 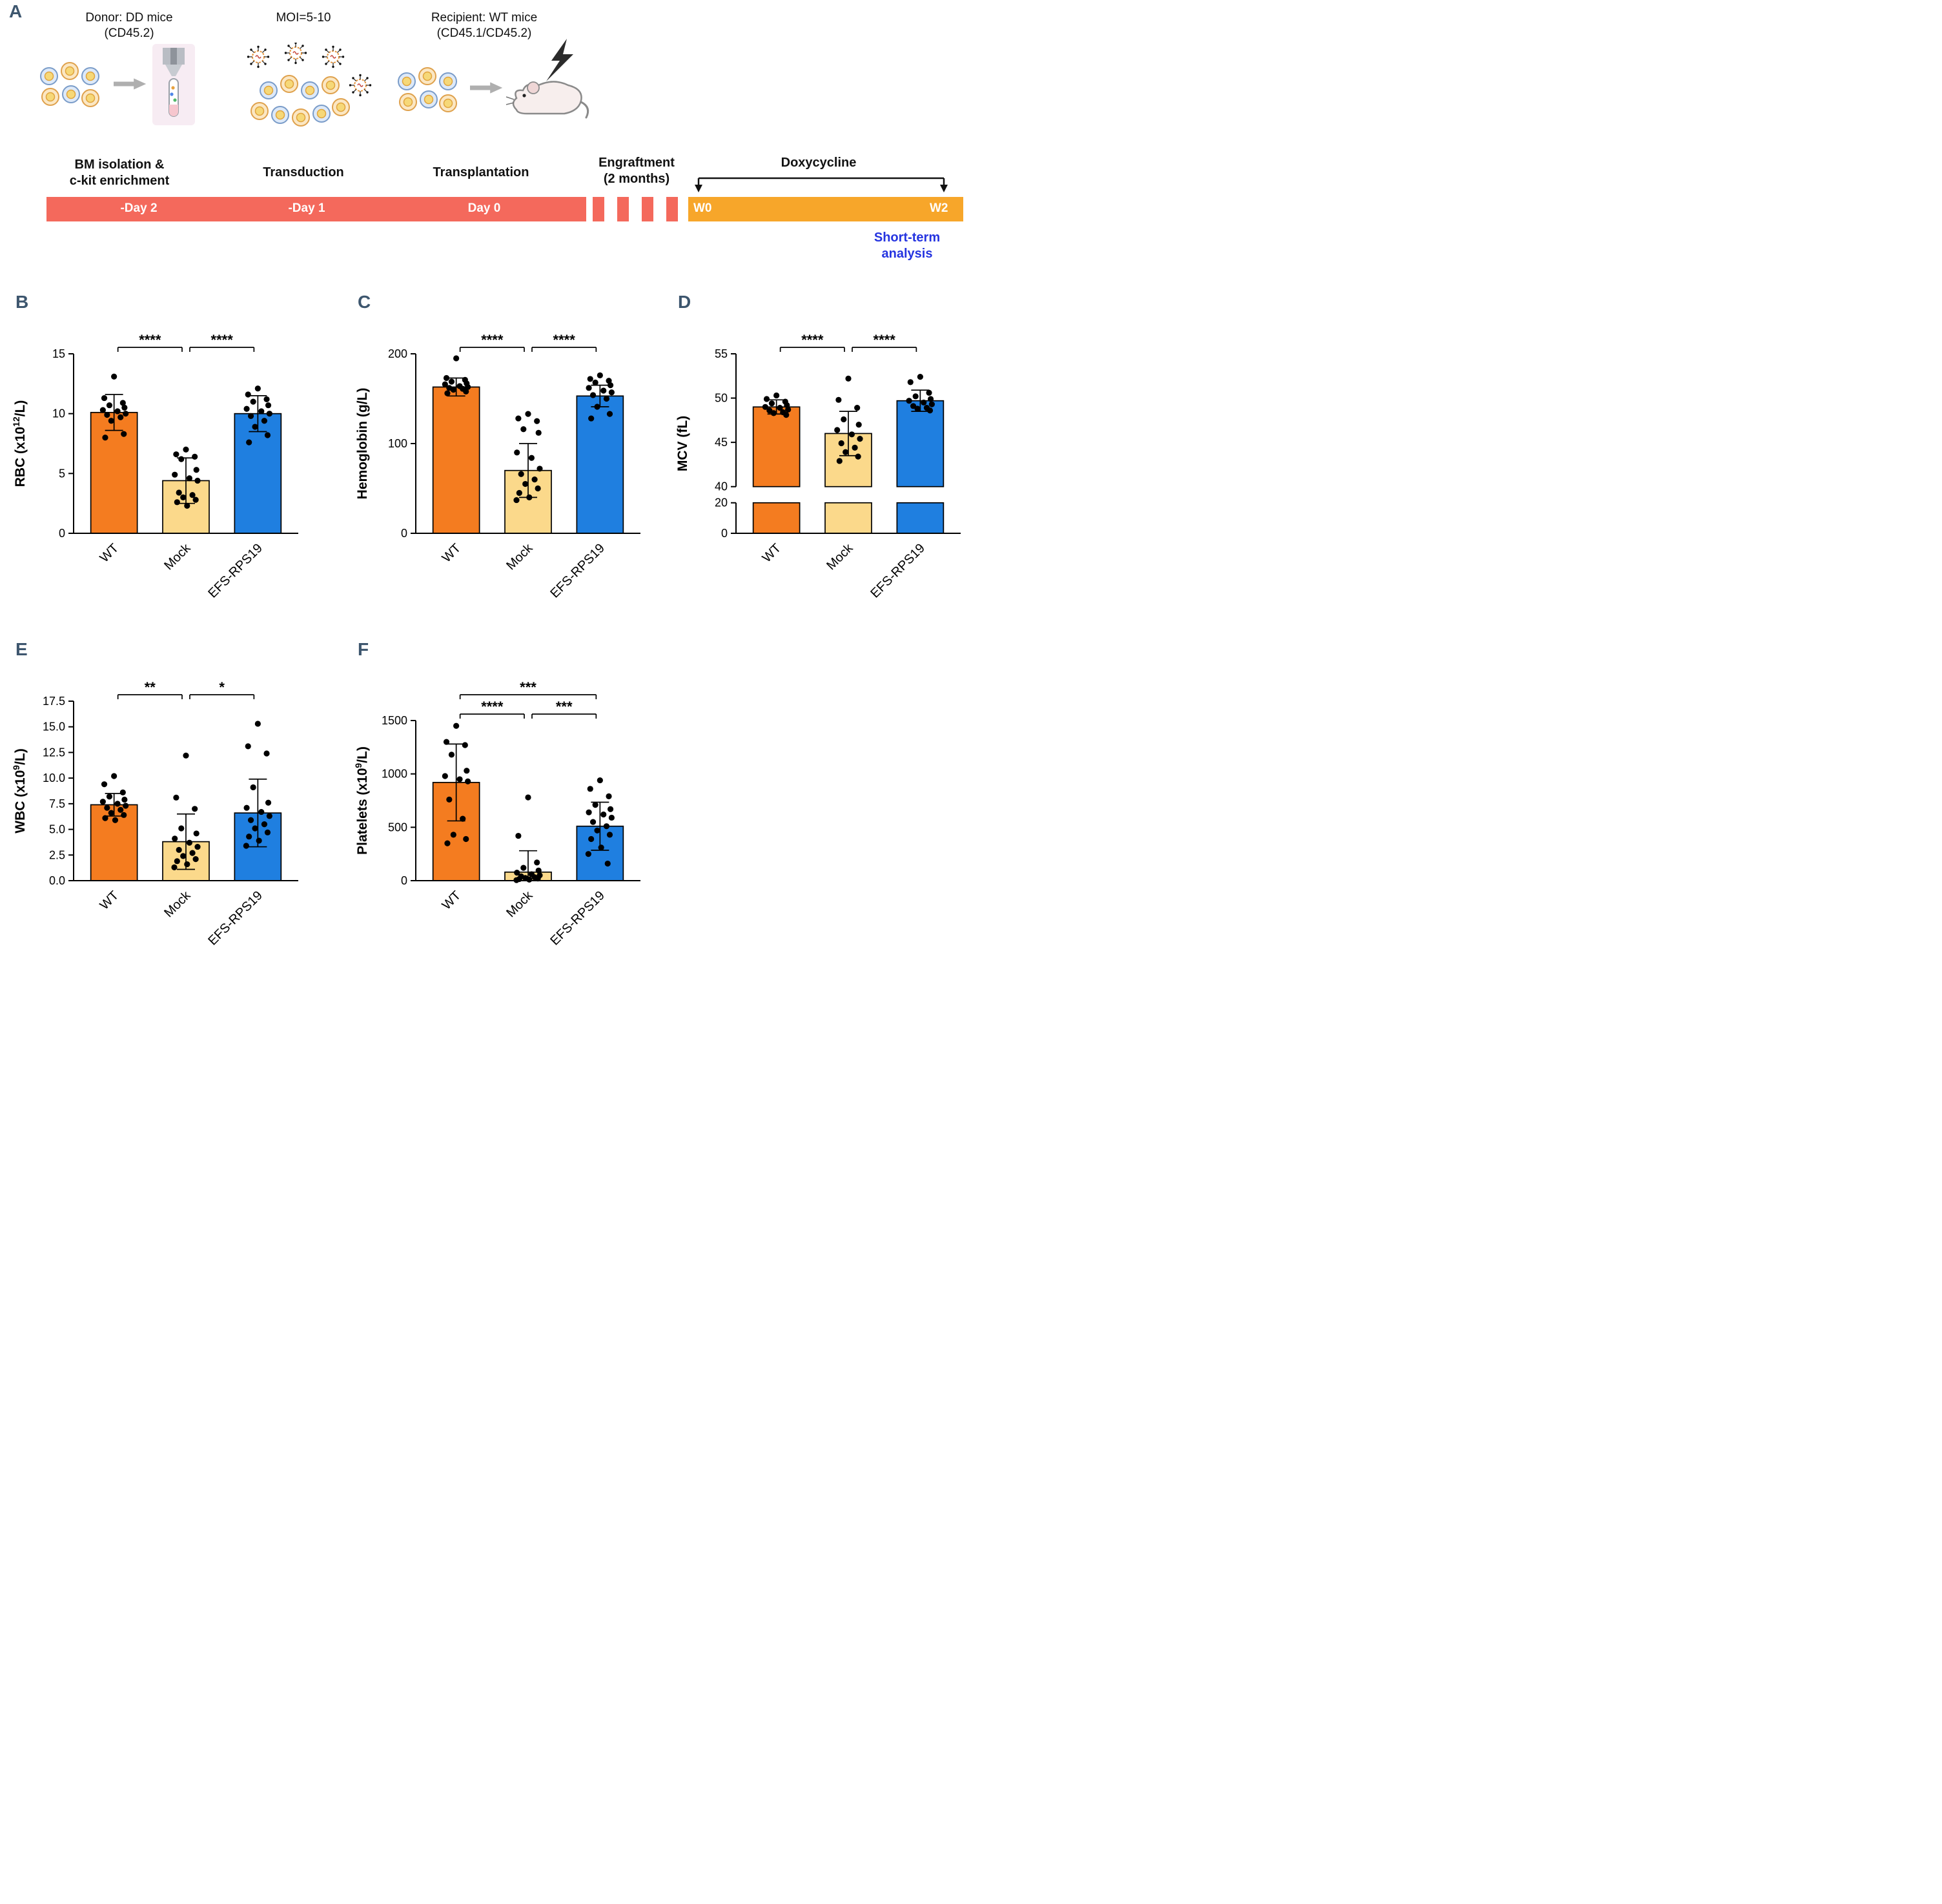 What do you see at coordinates (685, 302) in the screenshot?
I see `panel-d-label: D` at bounding box center [685, 302].